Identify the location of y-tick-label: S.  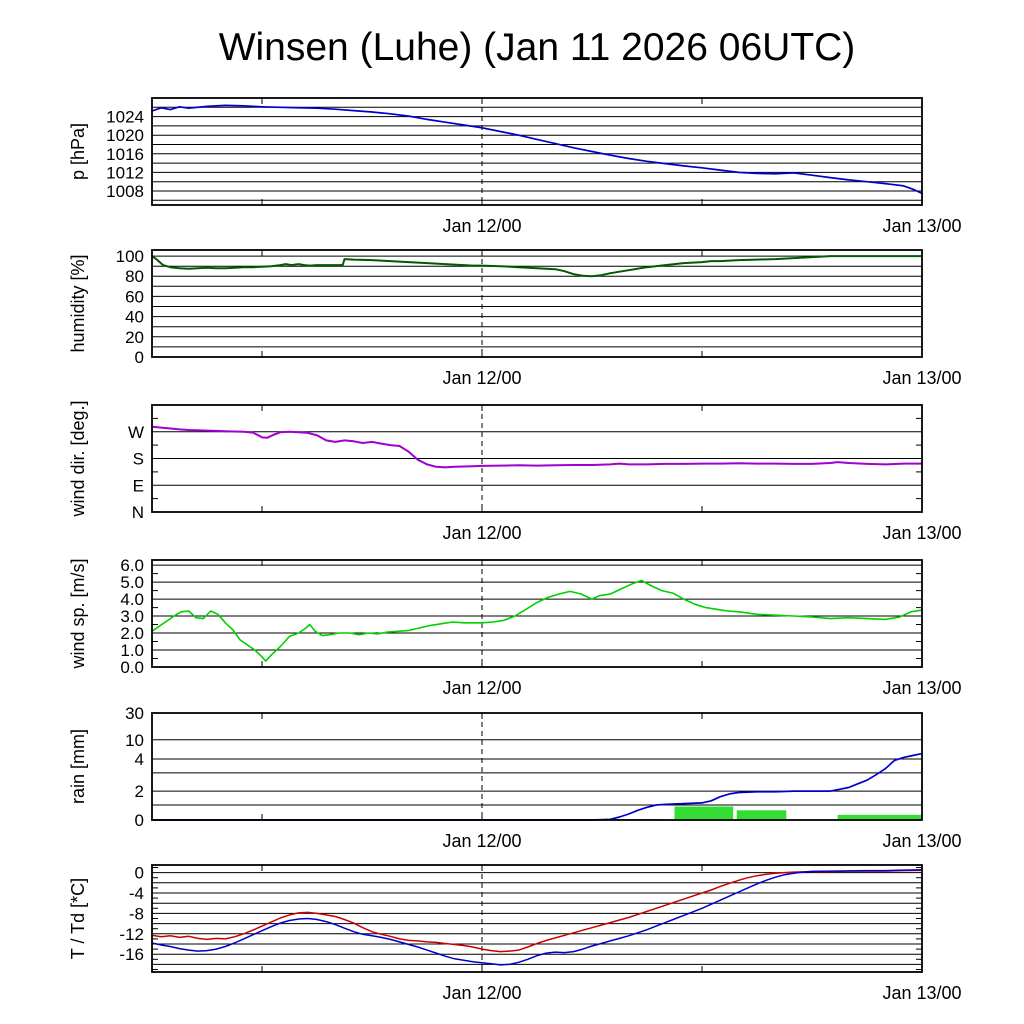
(138, 458).